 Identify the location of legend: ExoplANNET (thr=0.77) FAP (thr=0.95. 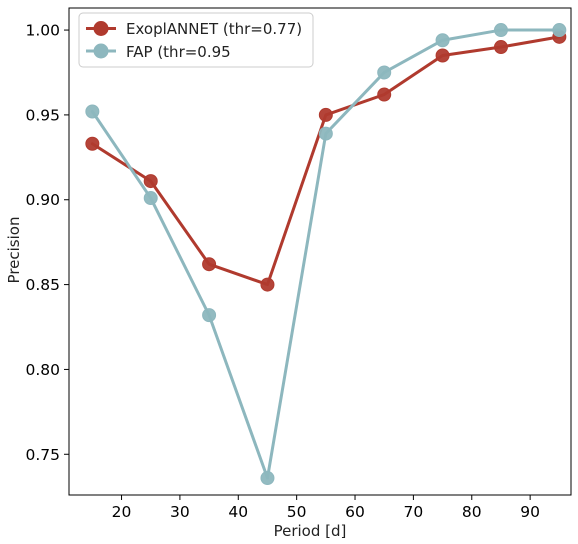
(196, 40).